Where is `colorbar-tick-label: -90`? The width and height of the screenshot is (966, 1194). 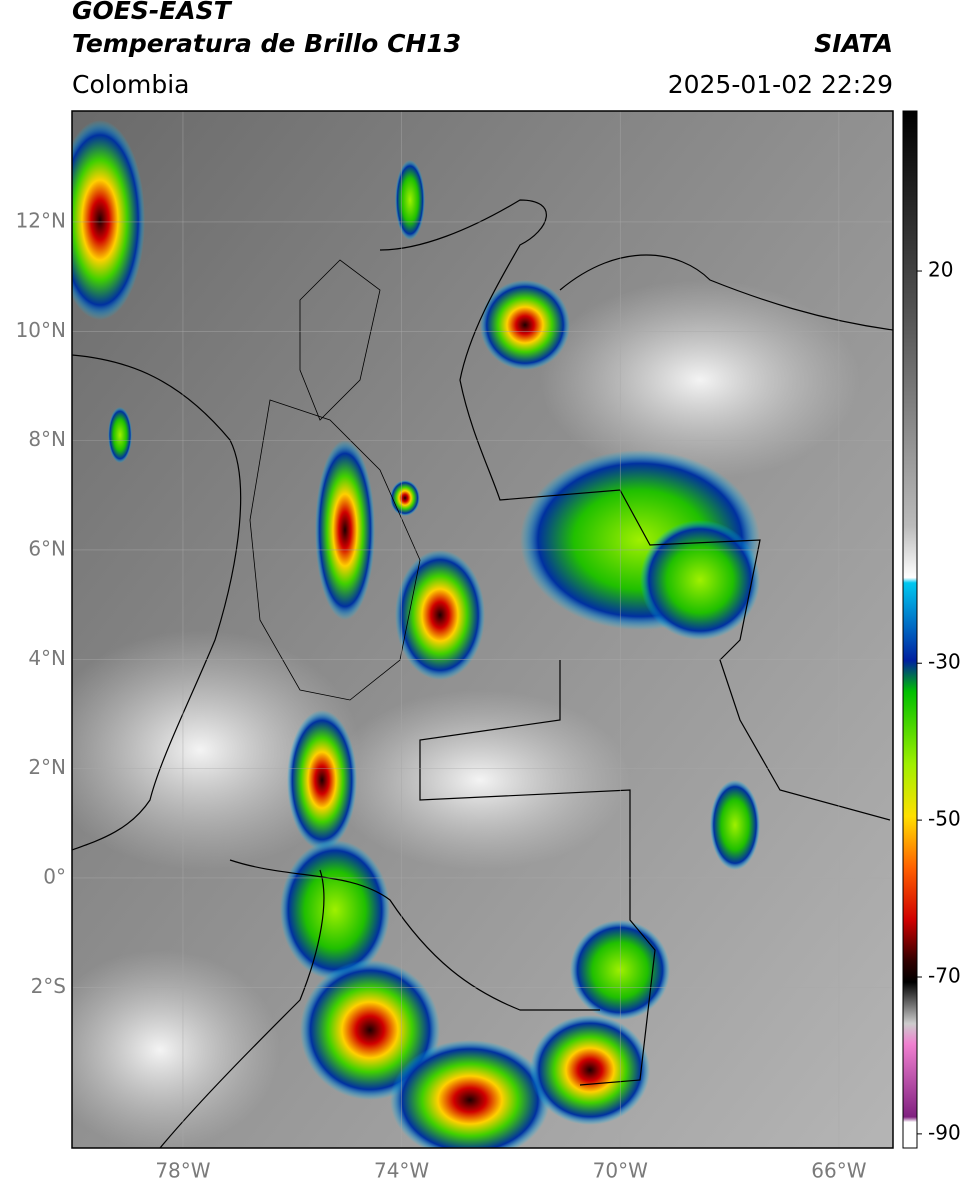 colorbar-tick-label: -90 is located at coordinates (944, 1132).